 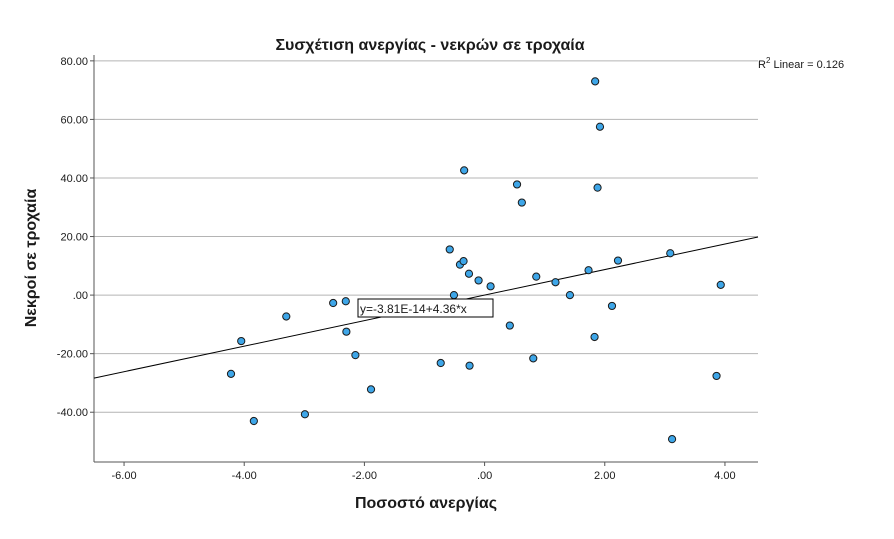 I want to click on x-ticks: -6.00 -4.00 -2.00 .00 2.00 4.00, so click(x=424, y=472).